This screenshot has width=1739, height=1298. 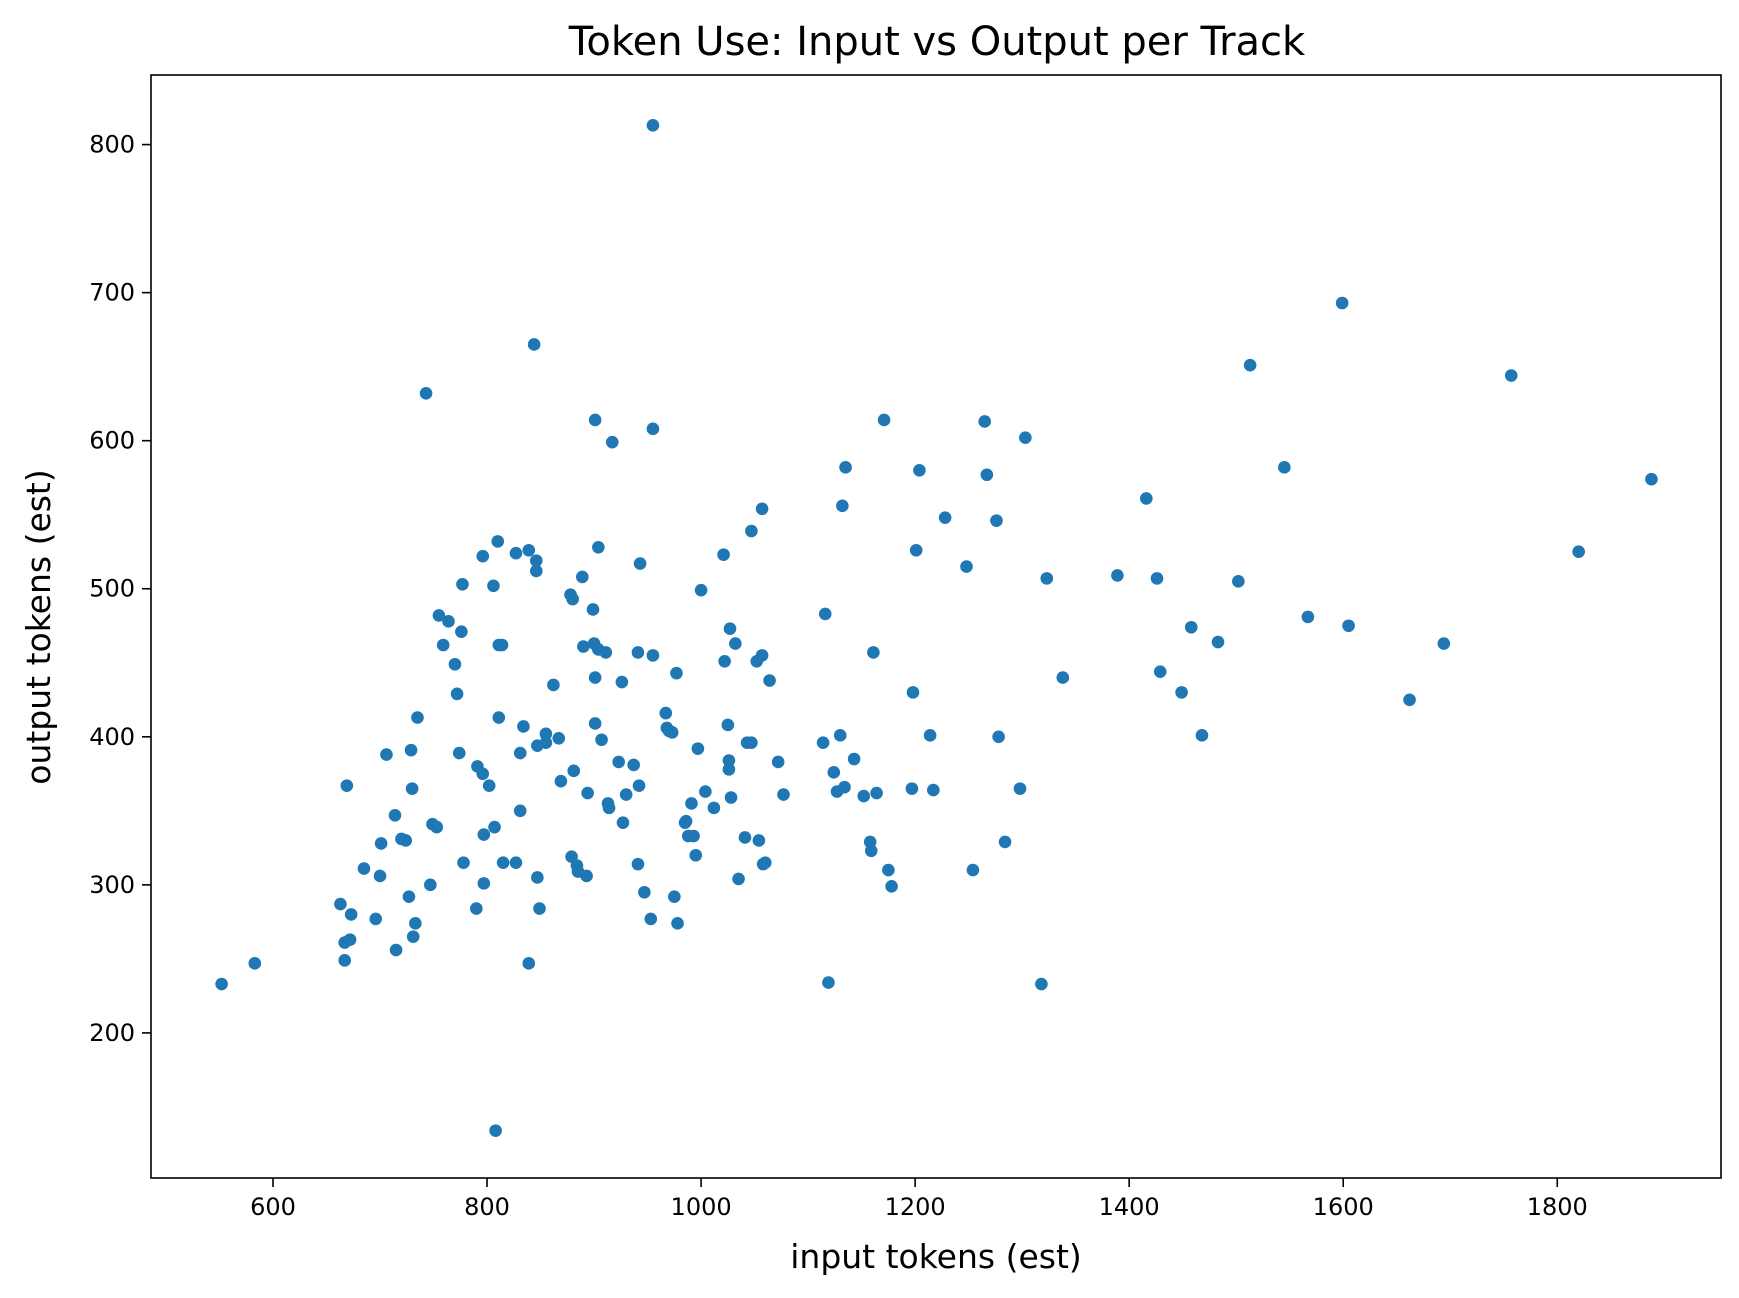 I want to click on x-tick-label: 800, so click(x=487, y=1207).